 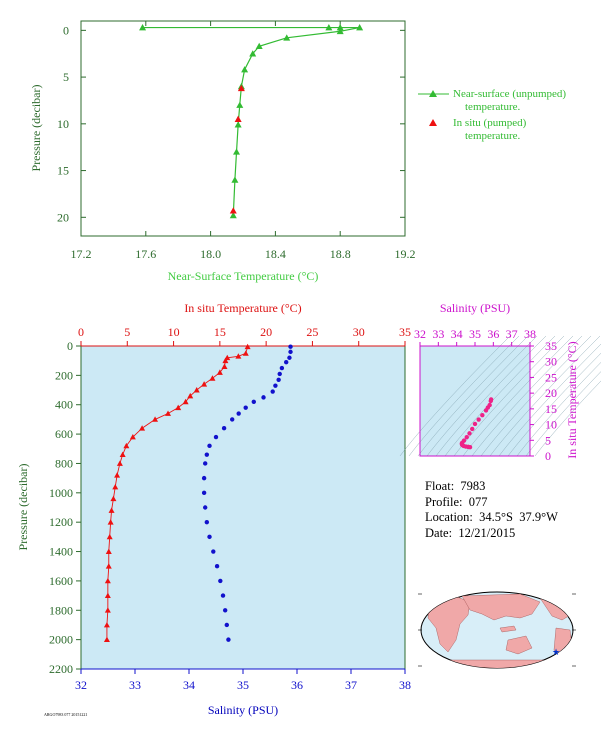 What do you see at coordinates (61, 552) in the screenshot?
I see `profile-y-tick-label: 1400` at bounding box center [61, 552].